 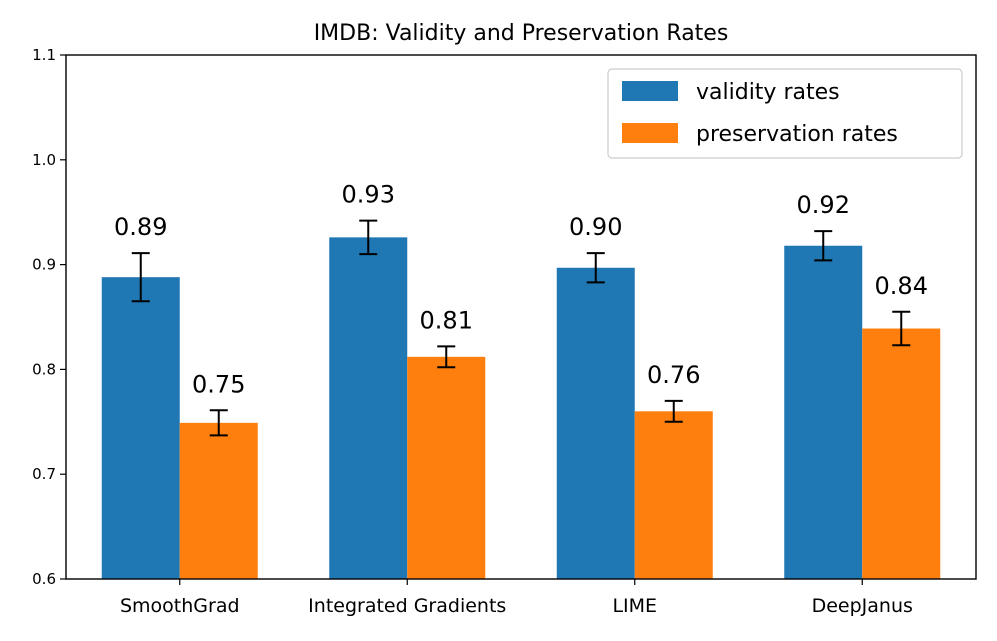 What do you see at coordinates (650, 91) in the screenshot?
I see `legend-swatch-validity` at bounding box center [650, 91].